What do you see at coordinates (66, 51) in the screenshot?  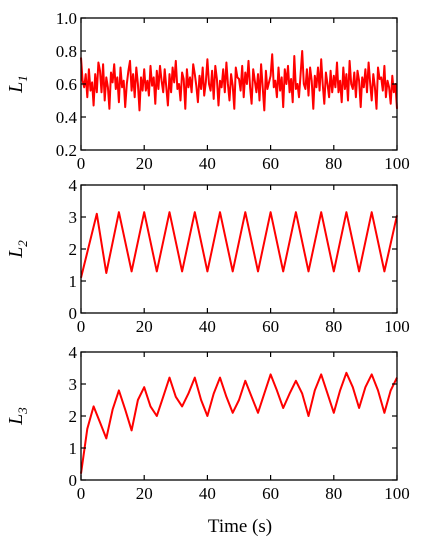 I see `y-tick-label: 0.8` at bounding box center [66, 51].